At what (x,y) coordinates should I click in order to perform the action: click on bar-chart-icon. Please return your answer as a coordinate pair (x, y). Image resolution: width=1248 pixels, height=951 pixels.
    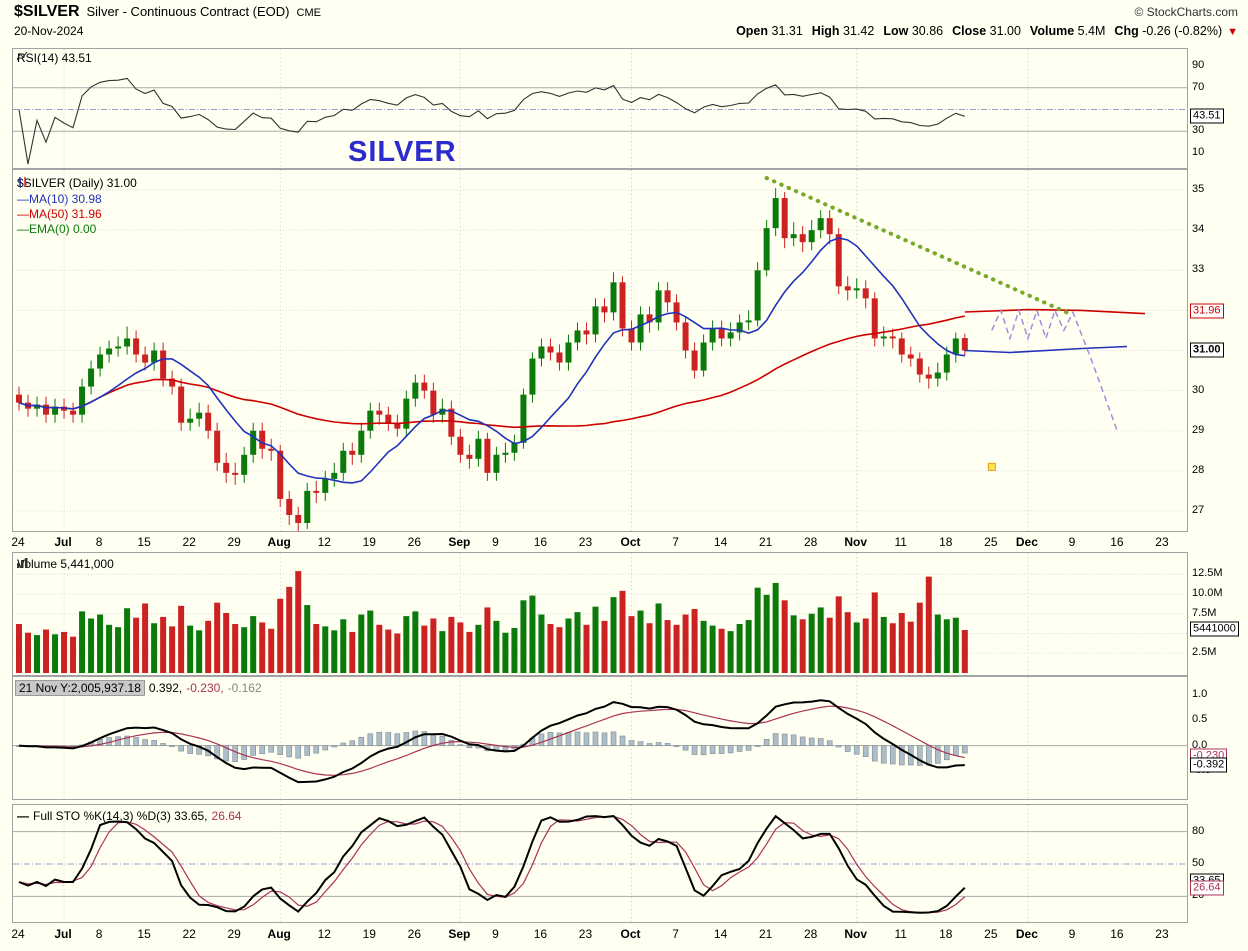
    Looking at the image, I should click on (22, 563).